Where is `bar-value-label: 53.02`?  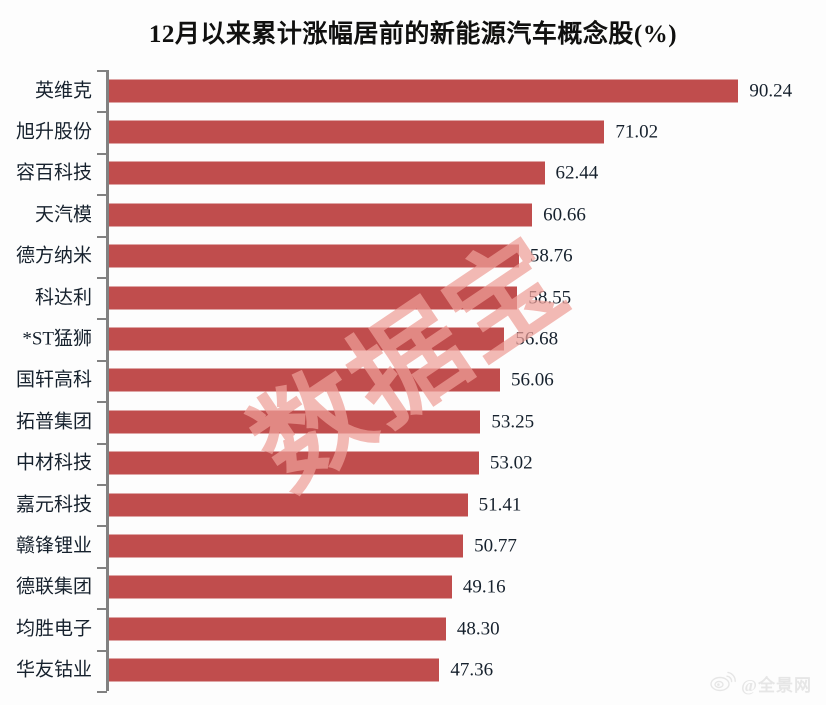 bar-value-label: 53.02 is located at coordinates (511, 463).